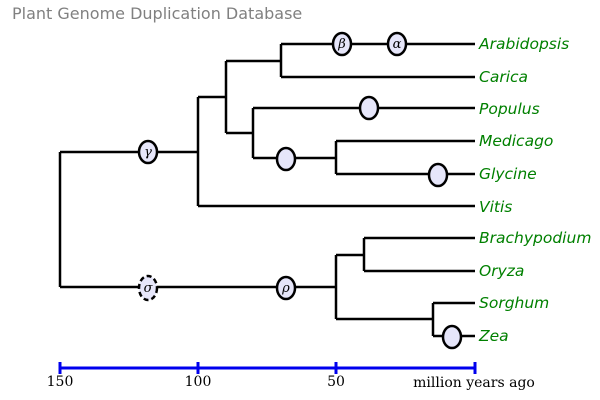 This screenshot has height=400, width=600. What do you see at coordinates (286, 159) in the screenshot?
I see `wgd-legume-node` at bounding box center [286, 159].